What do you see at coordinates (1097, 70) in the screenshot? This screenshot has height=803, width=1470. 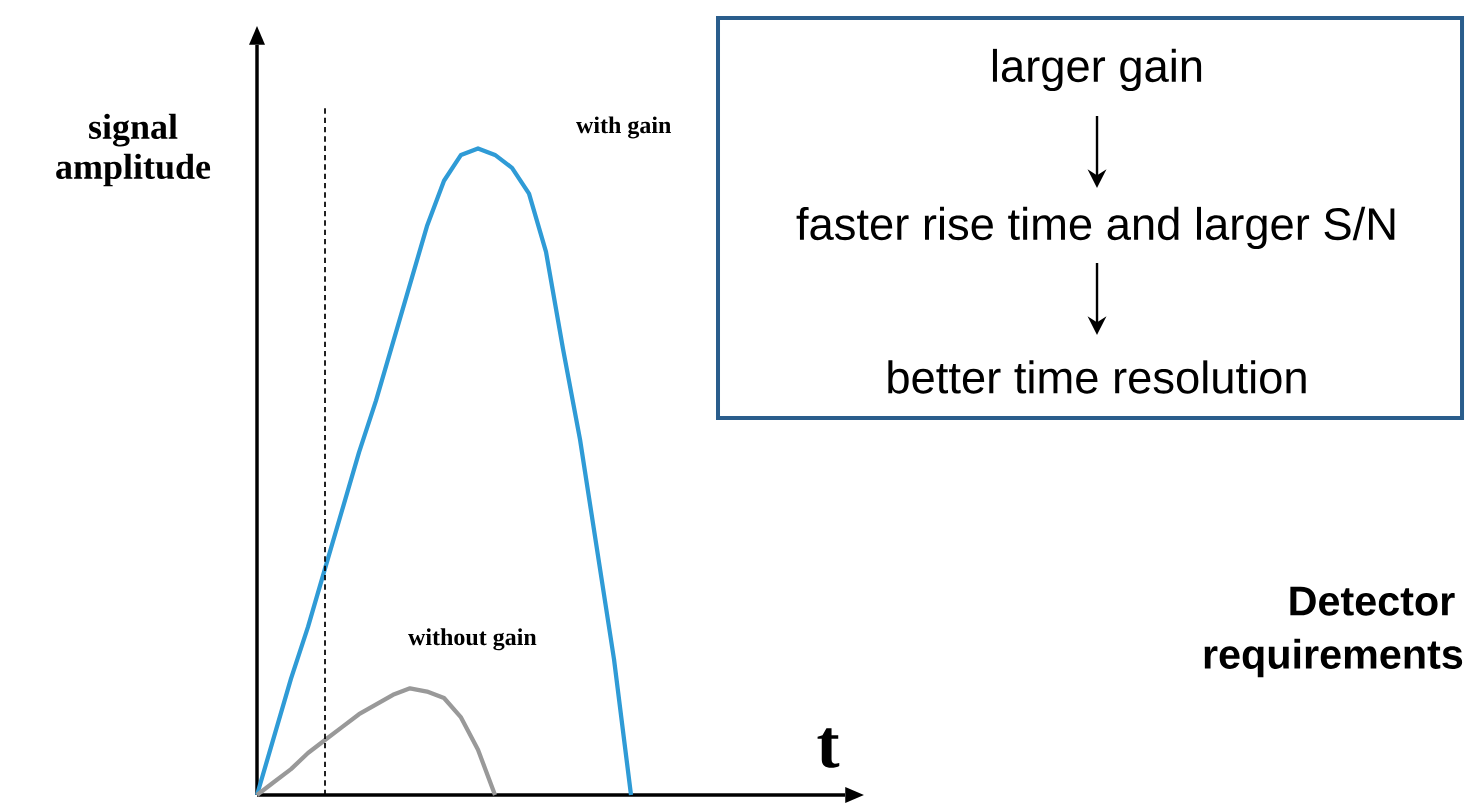 I see `text: larger gain` at bounding box center [1097, 70].